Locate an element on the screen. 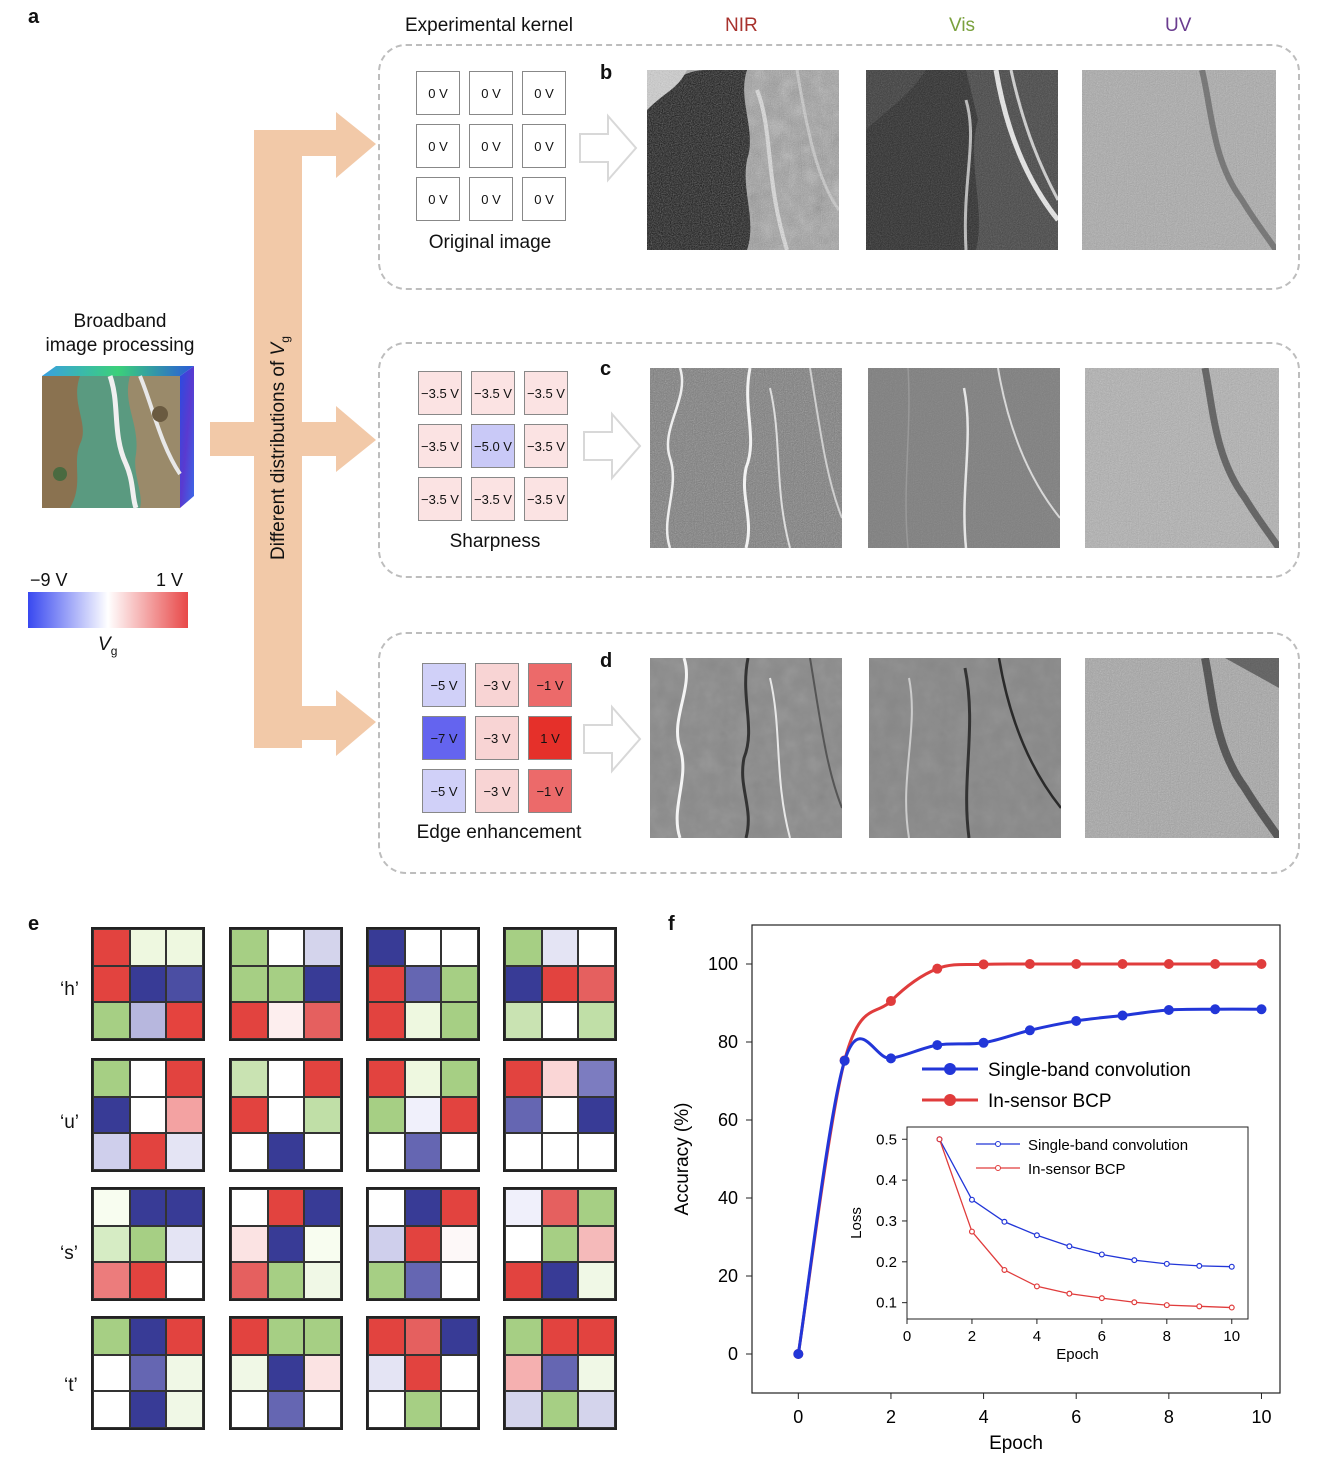  voltage-colorbar is located at coordinates (108, 610).